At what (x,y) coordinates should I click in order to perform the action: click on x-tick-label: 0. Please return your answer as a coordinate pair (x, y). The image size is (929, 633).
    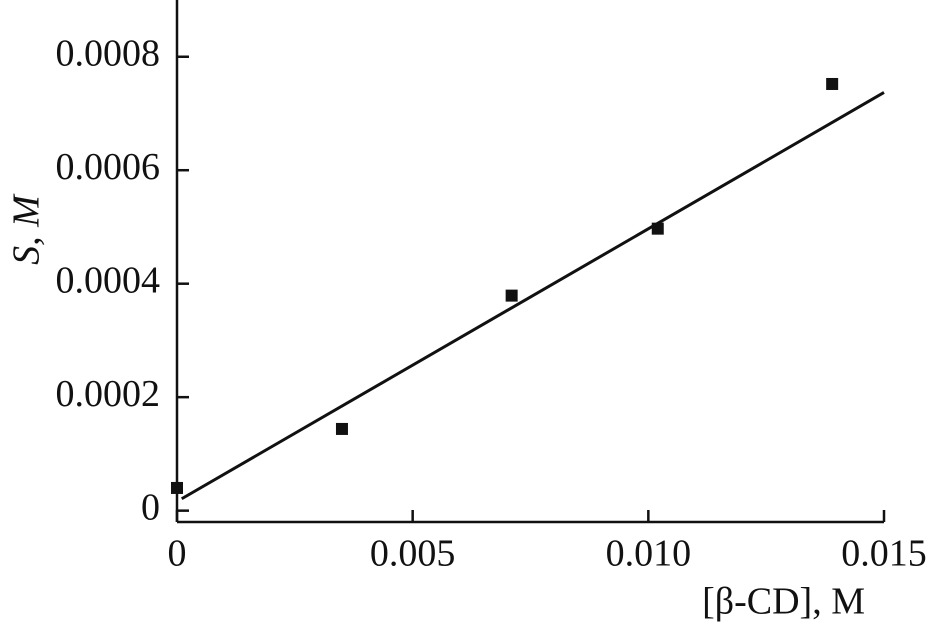
    Looking at the image, I should click on (177, 554).